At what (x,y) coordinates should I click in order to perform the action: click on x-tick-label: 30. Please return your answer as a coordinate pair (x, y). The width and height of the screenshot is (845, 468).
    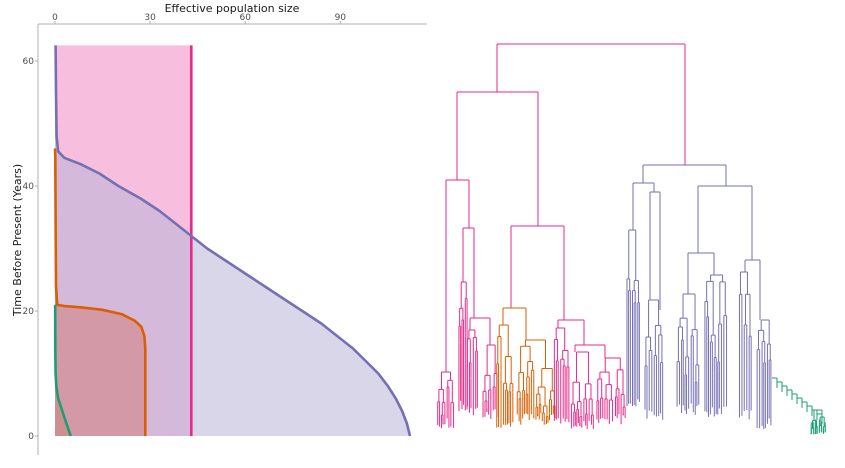
    Looking at the image, I should click on (150, 18).